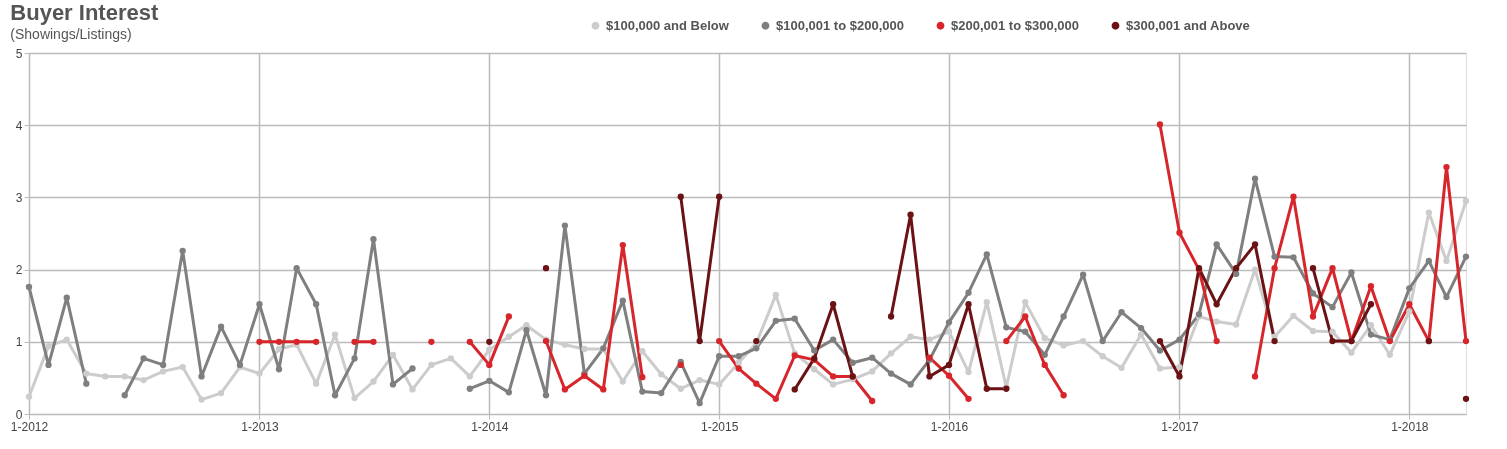  I want to click on legend-label: $100,000 and Below, so click(668, 25).